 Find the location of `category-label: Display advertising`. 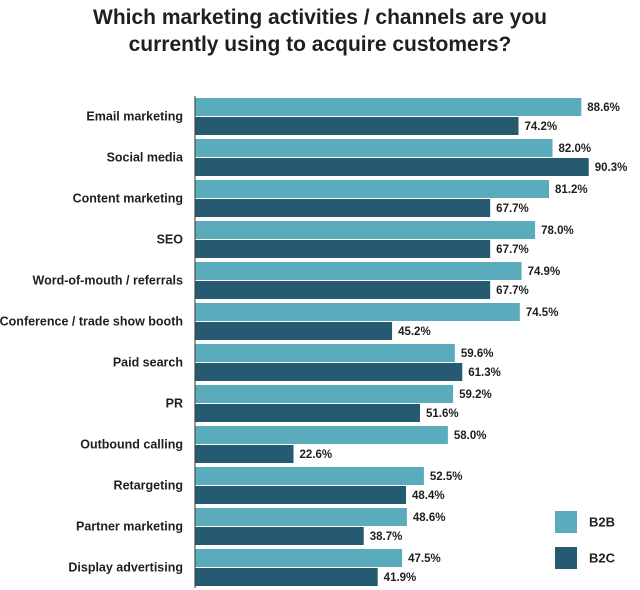

category-label: Display advertising is located at coordinates (125, 567).